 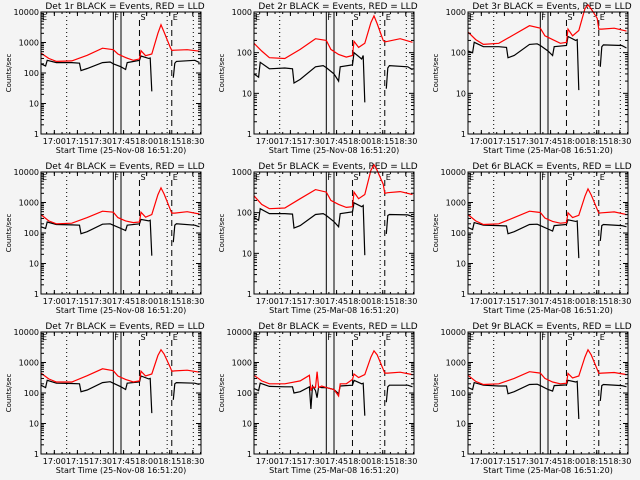 I want to click on x-axis-label: Start Time (25-Nov-08 16:51:20), so click(x=121, y=310).